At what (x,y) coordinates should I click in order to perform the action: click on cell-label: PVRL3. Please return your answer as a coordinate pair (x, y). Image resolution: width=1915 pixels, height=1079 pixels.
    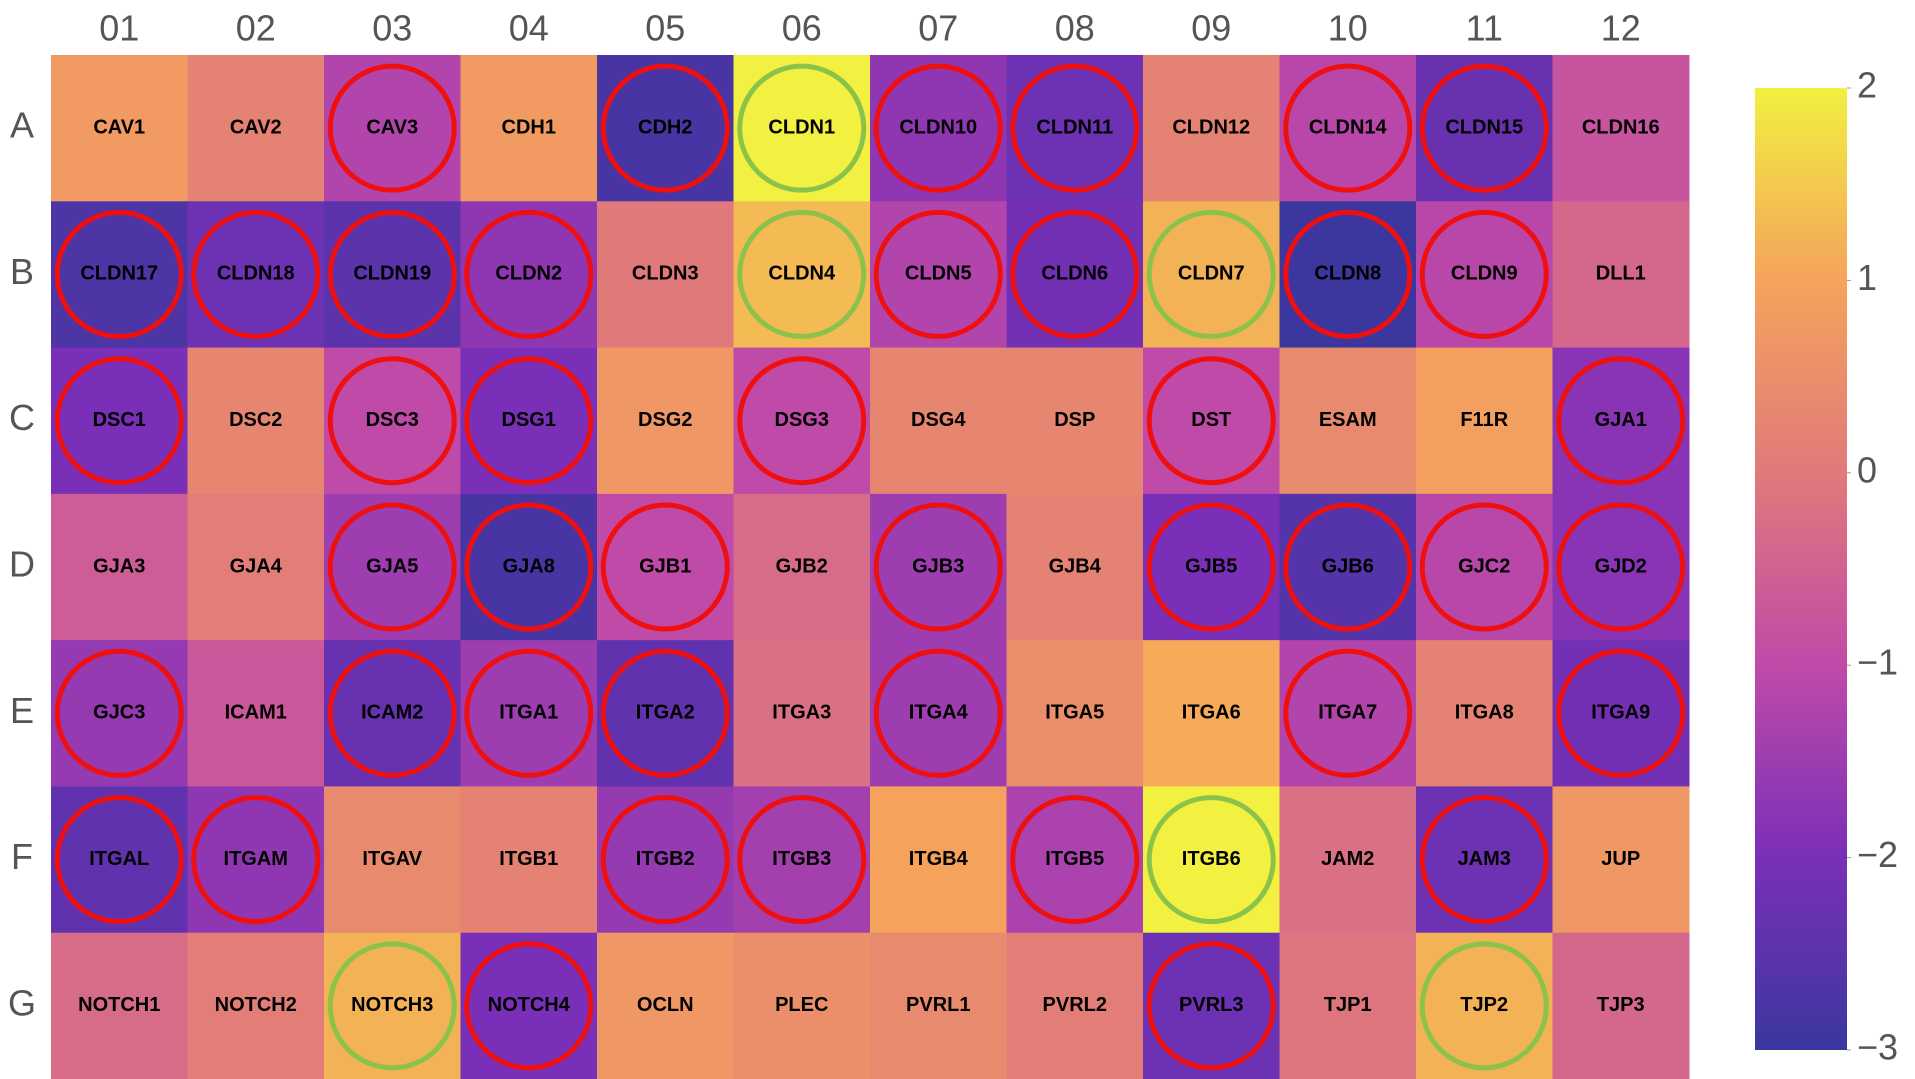
    Looking at the image, I should click on (1211, 1005).